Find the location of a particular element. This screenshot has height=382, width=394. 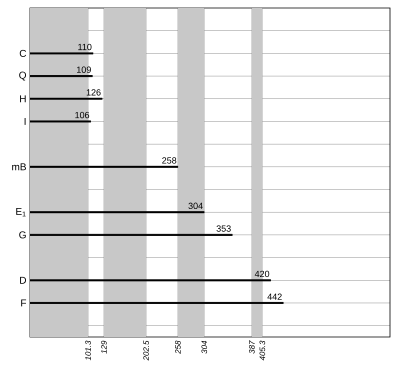

data-label: 442 is located at coordinates (274, 297).